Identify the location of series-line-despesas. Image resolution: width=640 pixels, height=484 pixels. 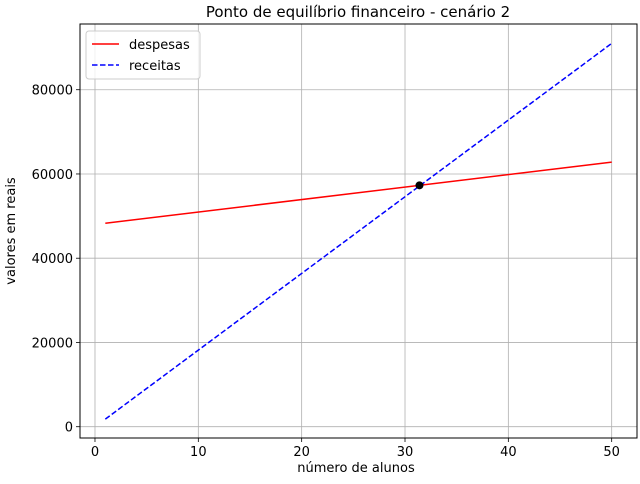
(358, 192).